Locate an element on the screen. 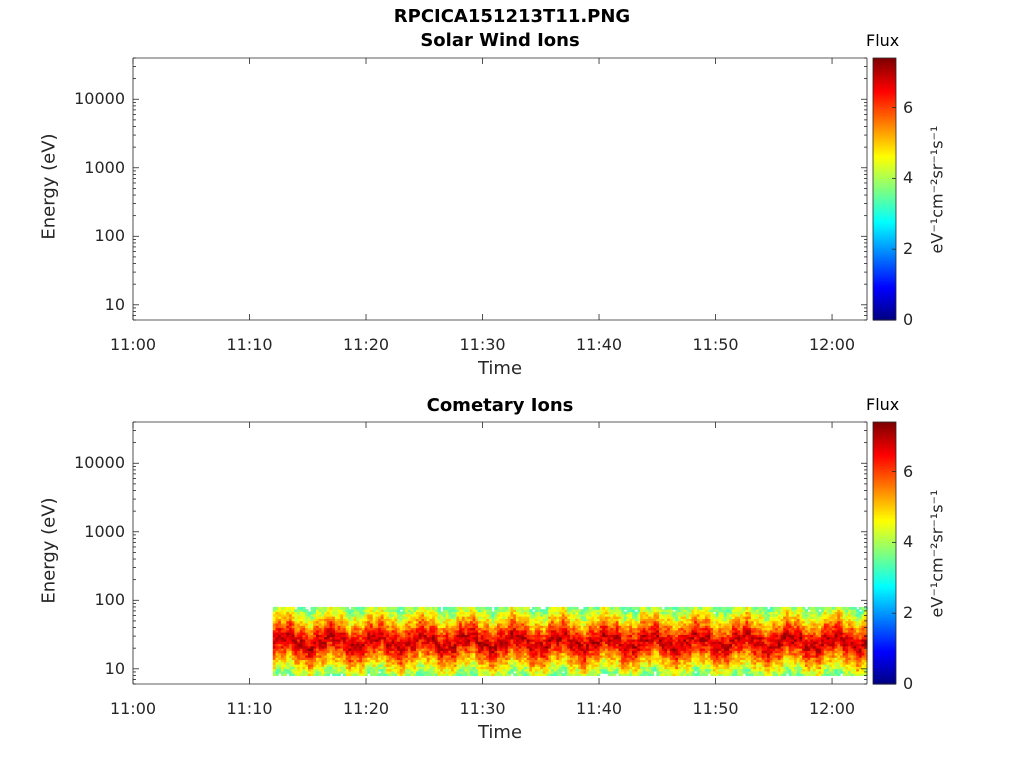 The height and width of the screenshot is (768, 1024). x-axis-label-cometary: Time is located at coordinates (500, 732).